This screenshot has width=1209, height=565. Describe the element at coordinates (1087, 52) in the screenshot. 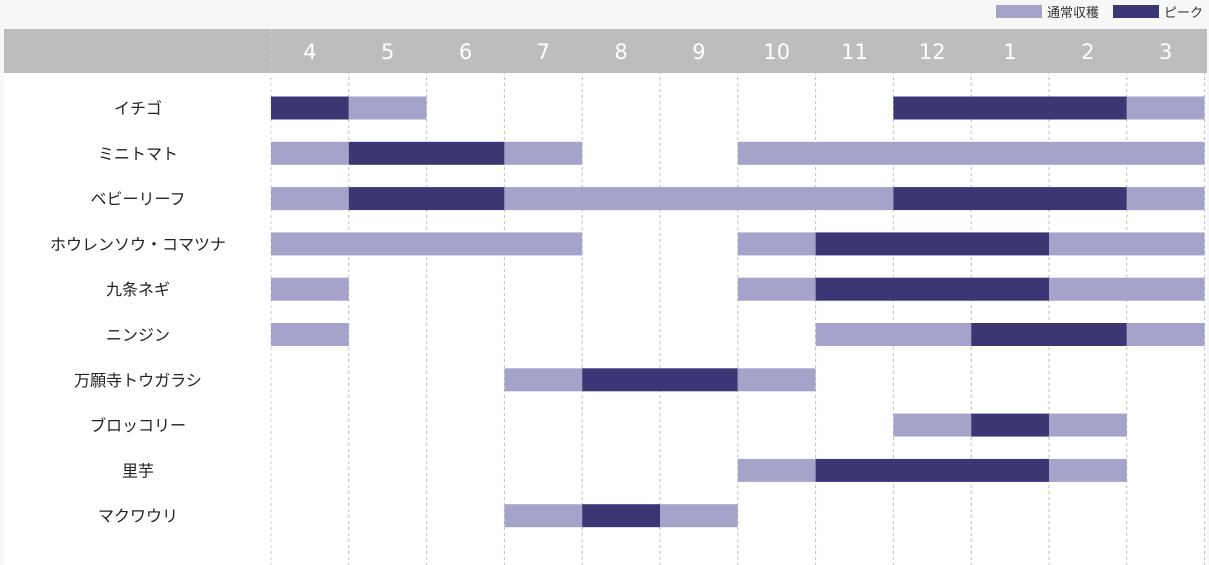

I see `month-label-2: 2` at that location.